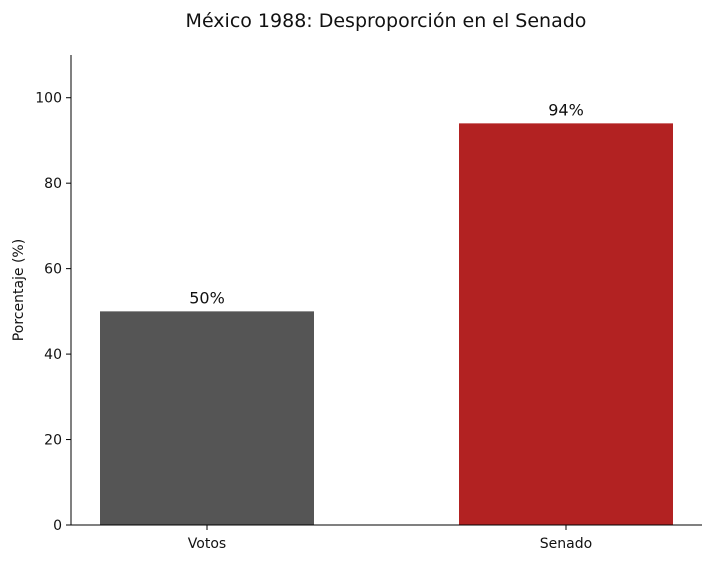 This screenshot has height=569, width=715. What do you see at coordinates (386, 21) in the screenshot?
I see `chart-title: México 1988: Desproporción en el Senado` at bounding box center [386, 21].